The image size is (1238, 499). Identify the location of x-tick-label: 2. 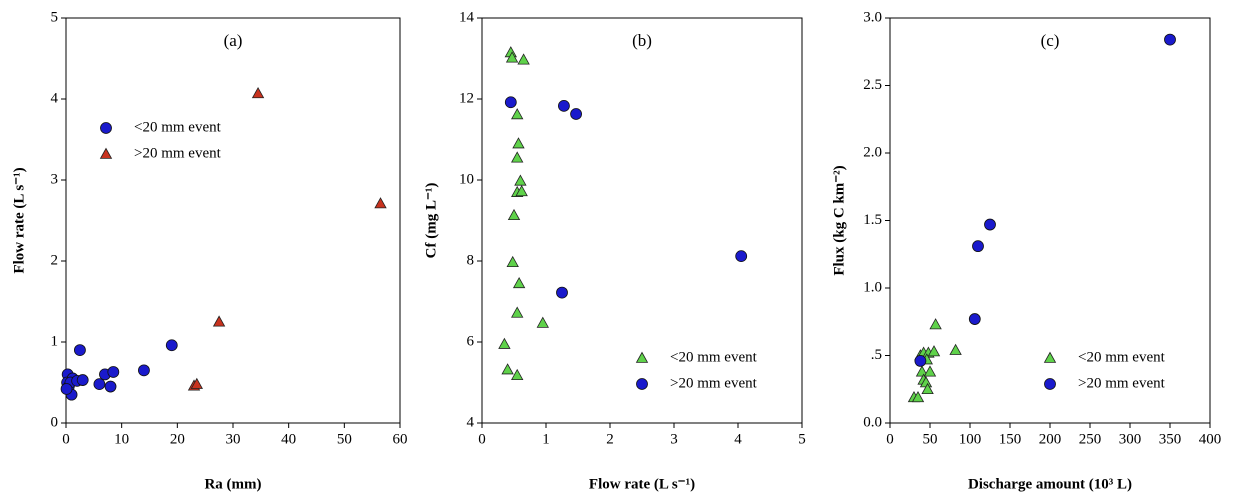
(610, 439).